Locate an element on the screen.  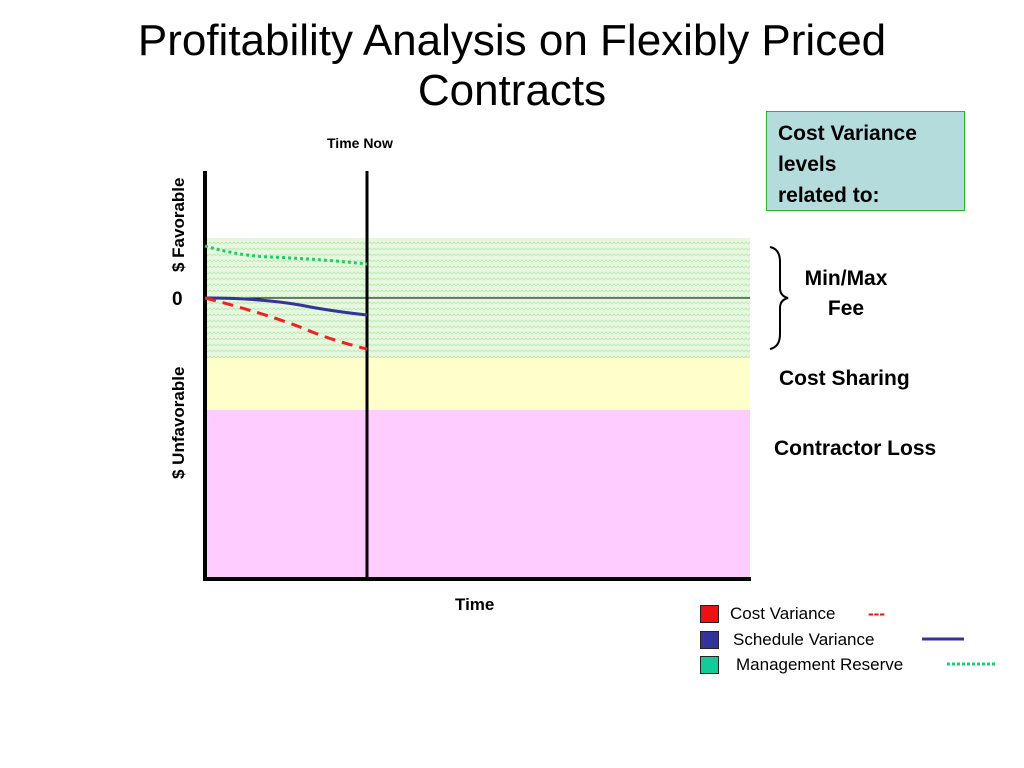
cost-variance-callout: Cost Variance levels related to: is located at coordinates (865, 161).